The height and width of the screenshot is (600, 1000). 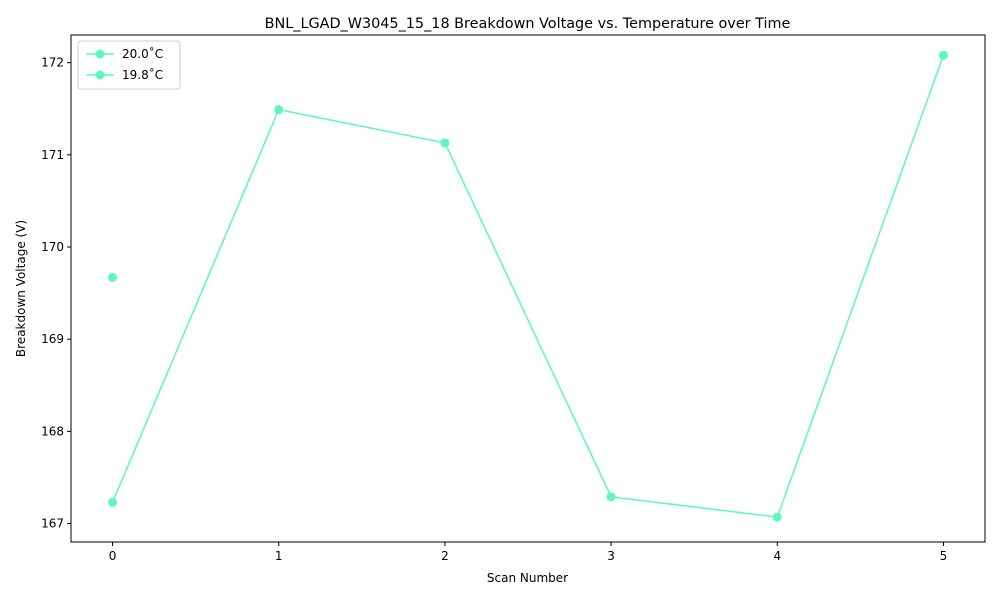 I want to click on x-tick-label: 1, so click(x=279, y=556).